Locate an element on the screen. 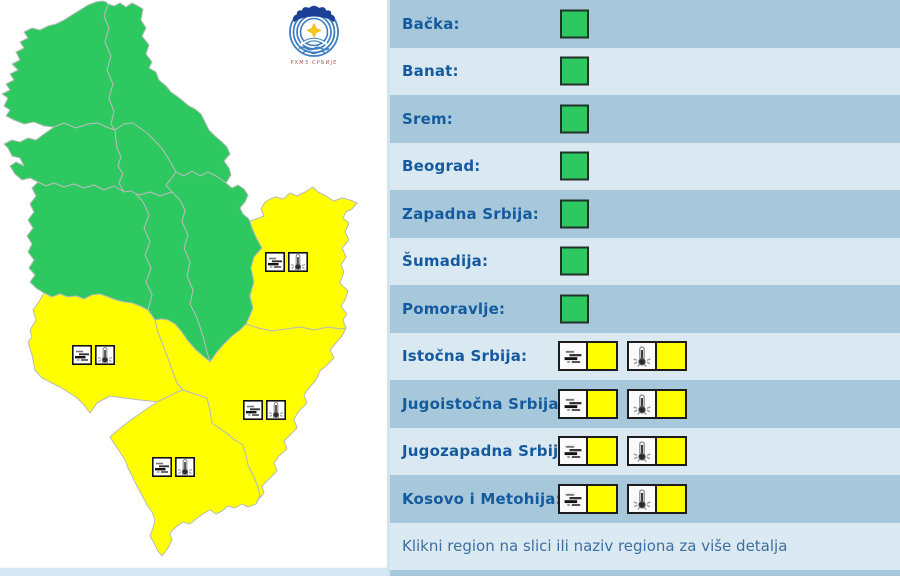 The width and height of the screenshot is (900, 576). region-link: Srem: is located at coordinates (428, 118).